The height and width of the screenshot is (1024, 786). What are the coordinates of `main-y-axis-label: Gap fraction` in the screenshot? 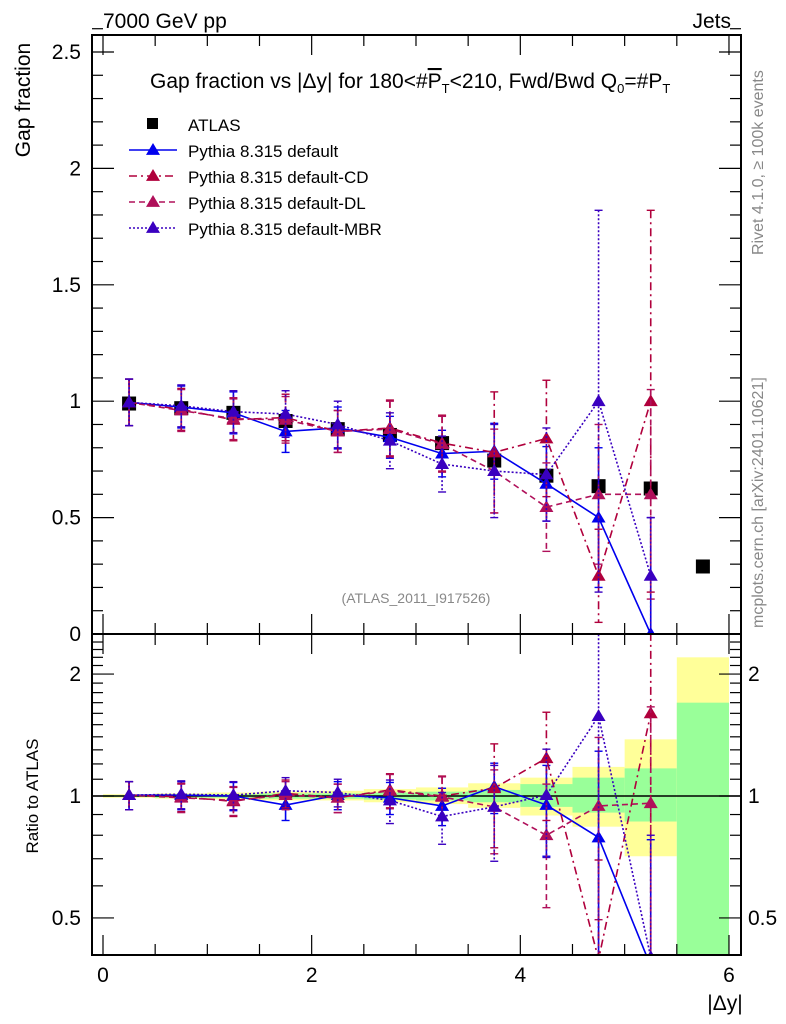 It's located at (23, 100).